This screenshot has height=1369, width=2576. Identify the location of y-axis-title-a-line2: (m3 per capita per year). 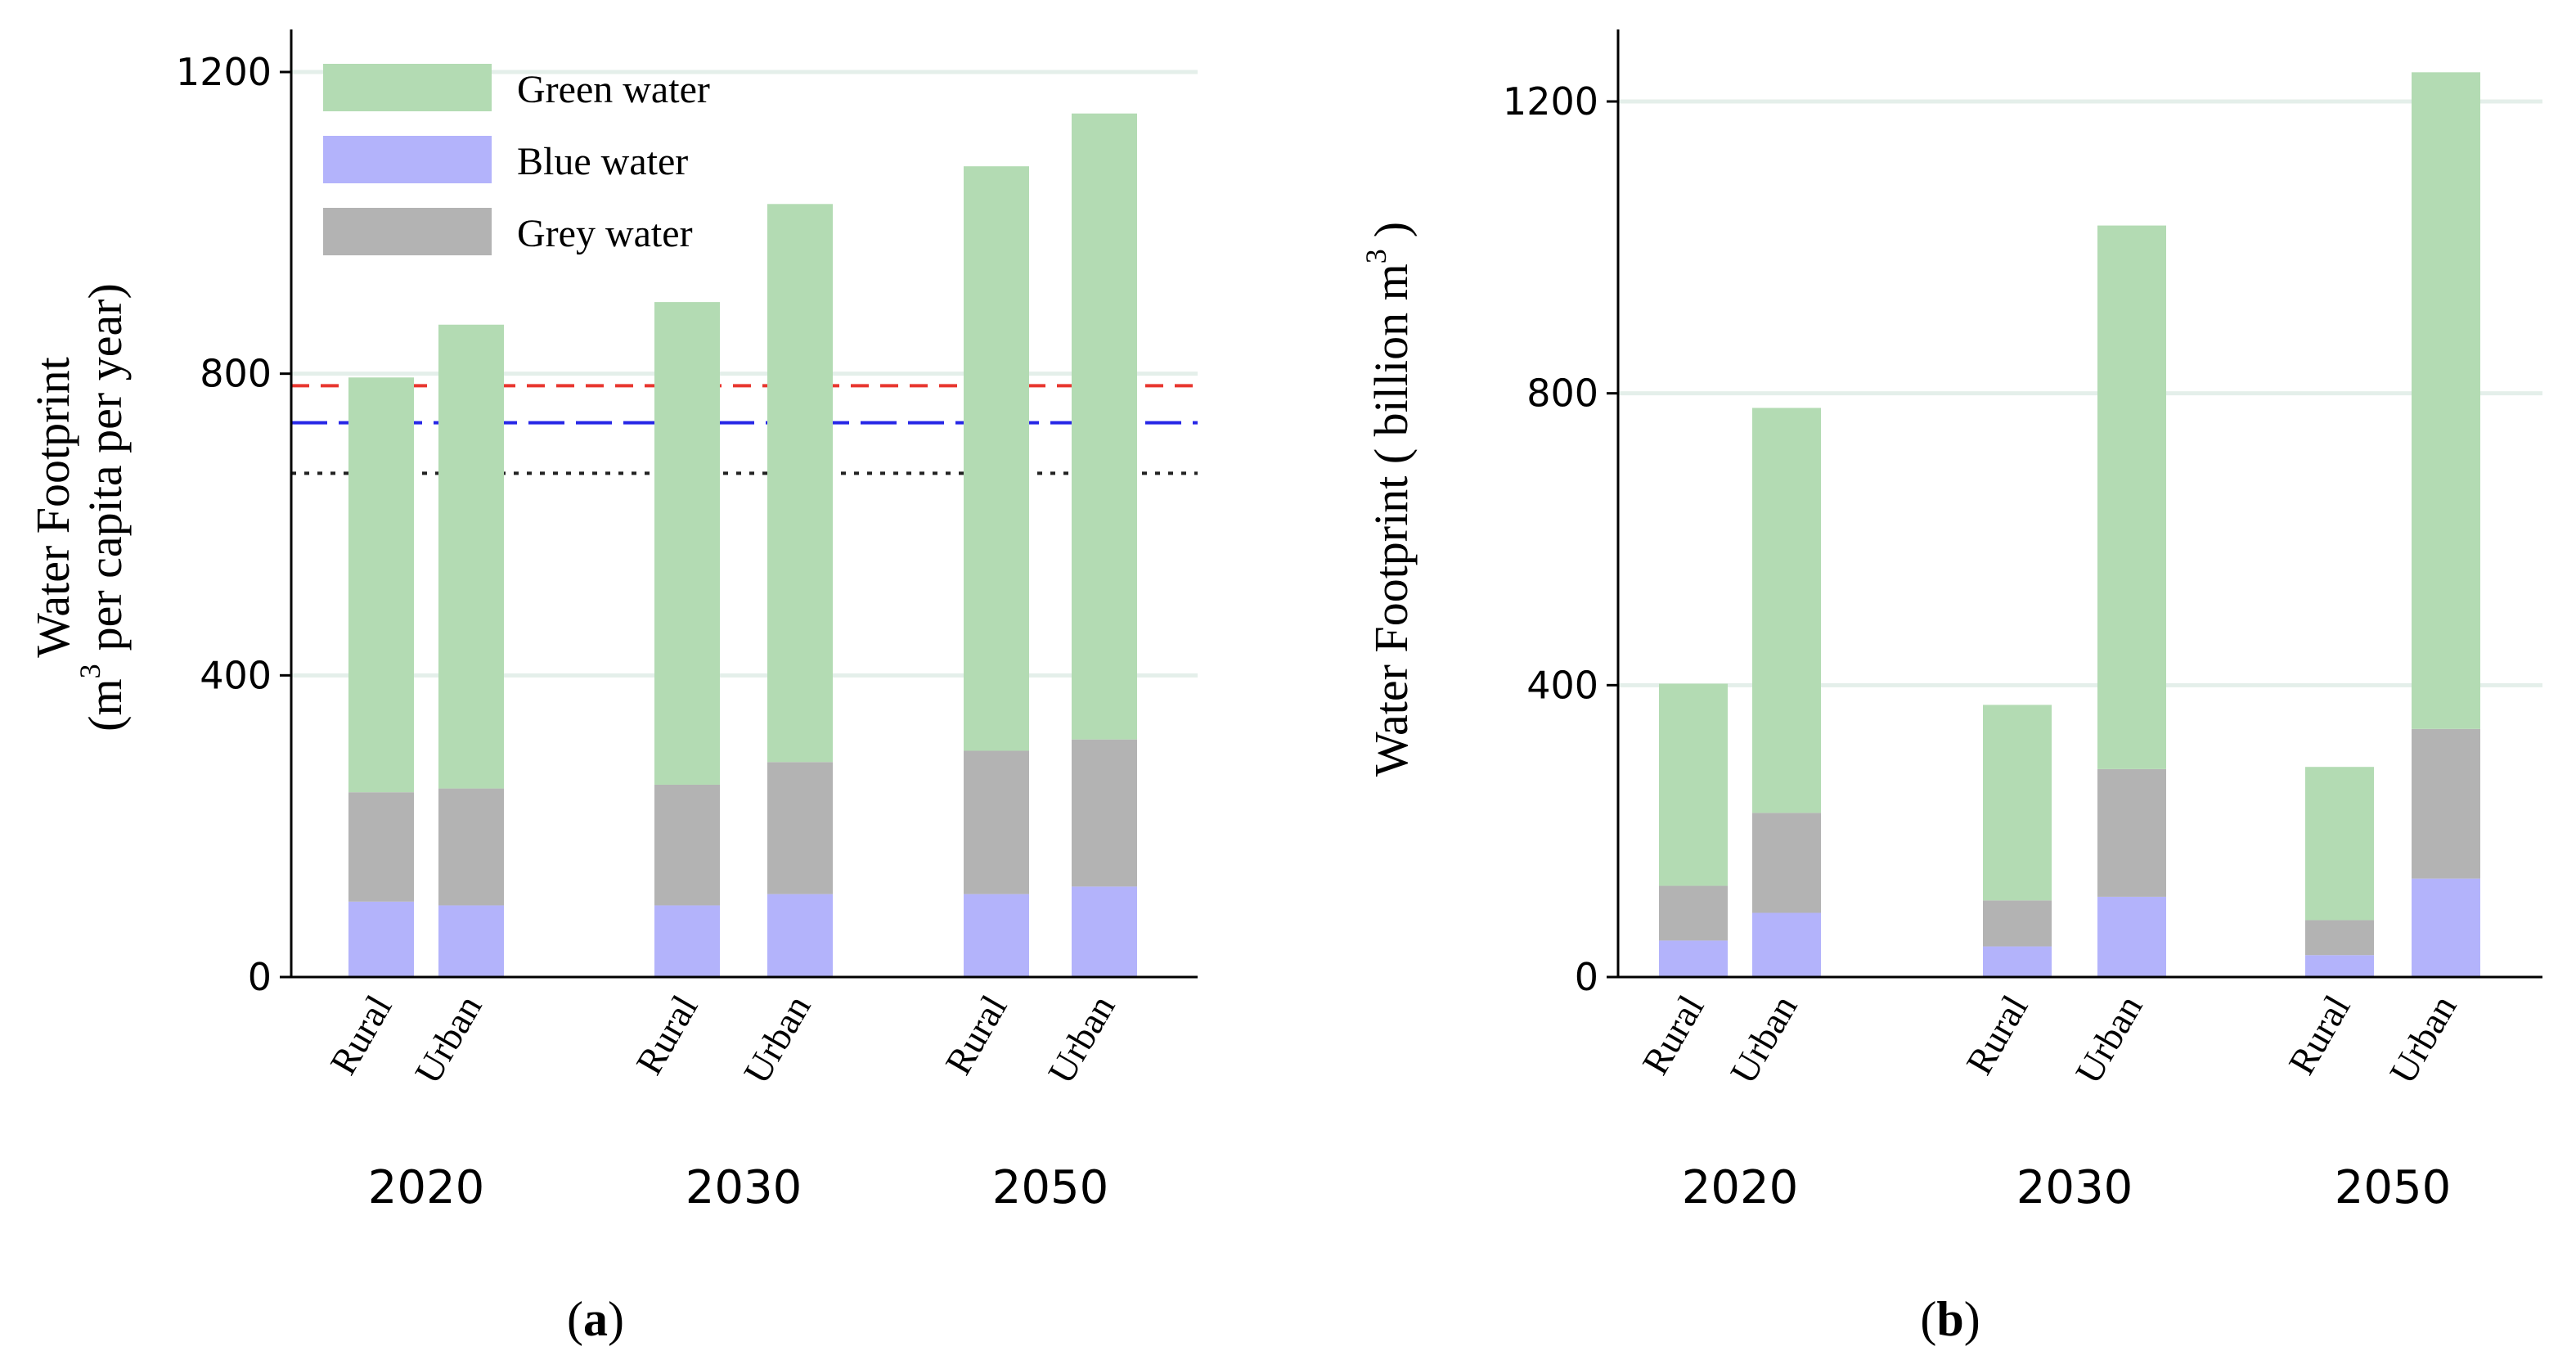
(103, 508).